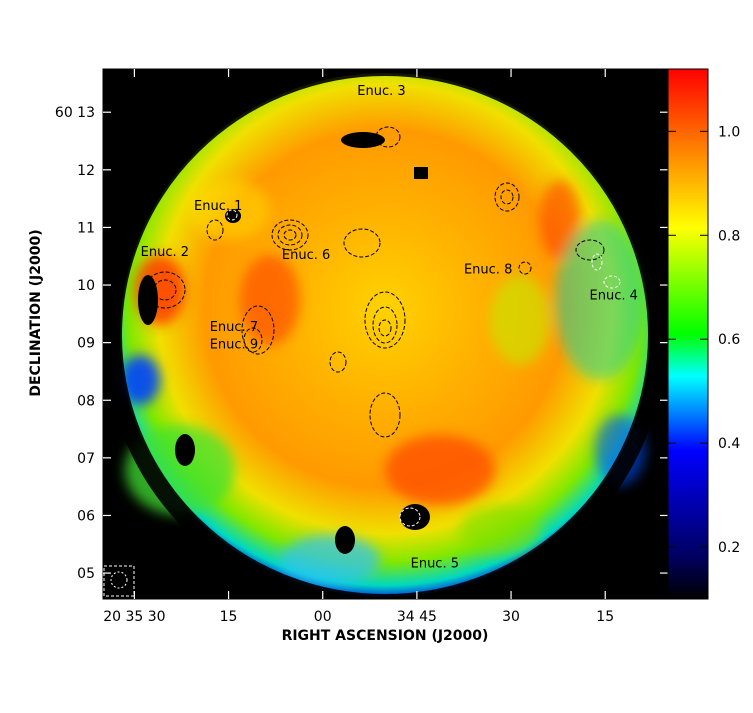  I want to click on y-axis-title: DECLINATION (J2000), so click(36, 312).